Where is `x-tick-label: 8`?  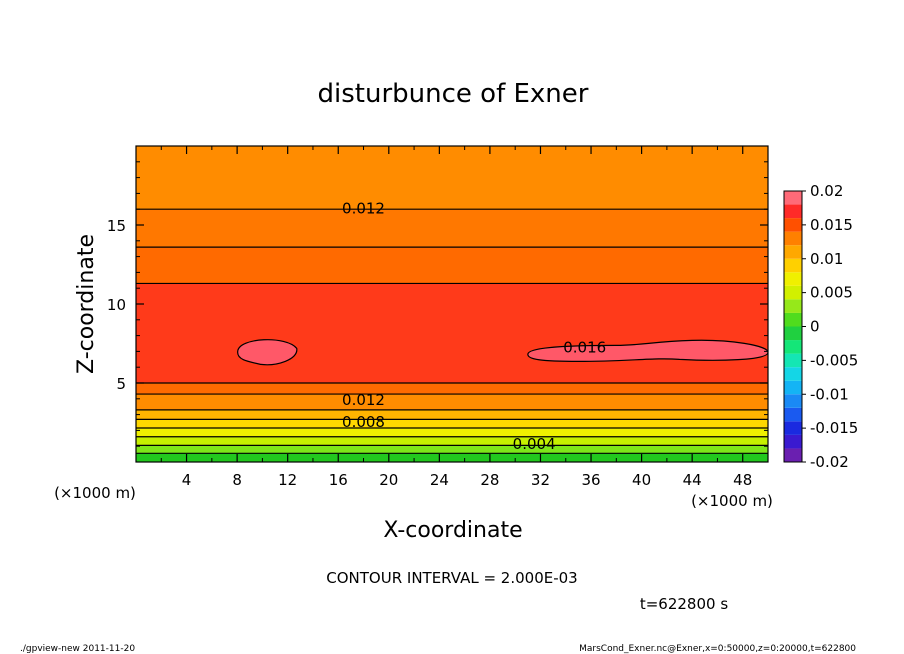 x-tick-label: 8 is located at coordinates (237, 480).